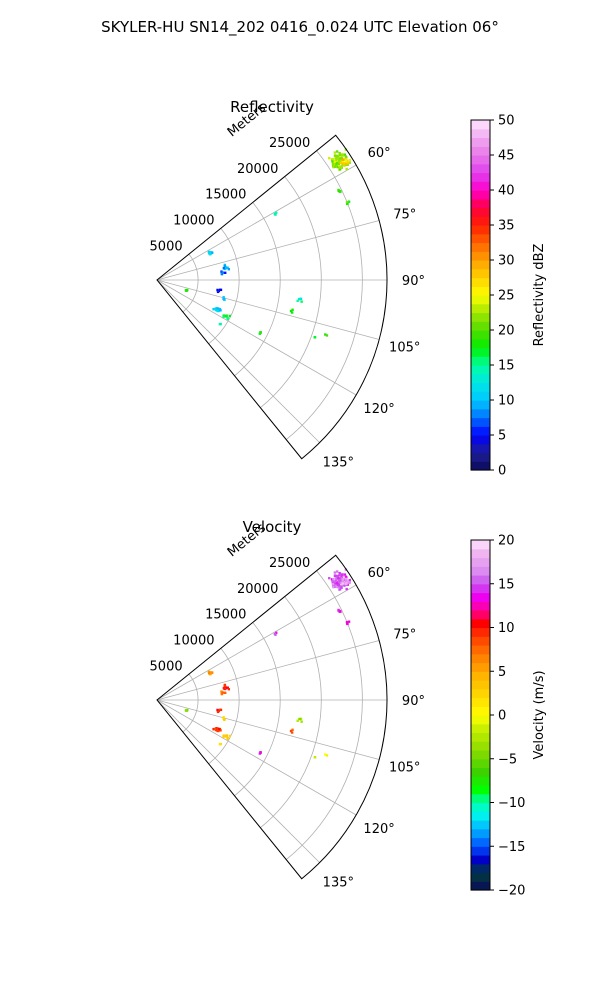 Image resolution: width=600 pixels, height=1000 pixels. Describe the element at coordinates (506, 226) in the screenshot. I see `colorbar-tick-label: 35` at that location.